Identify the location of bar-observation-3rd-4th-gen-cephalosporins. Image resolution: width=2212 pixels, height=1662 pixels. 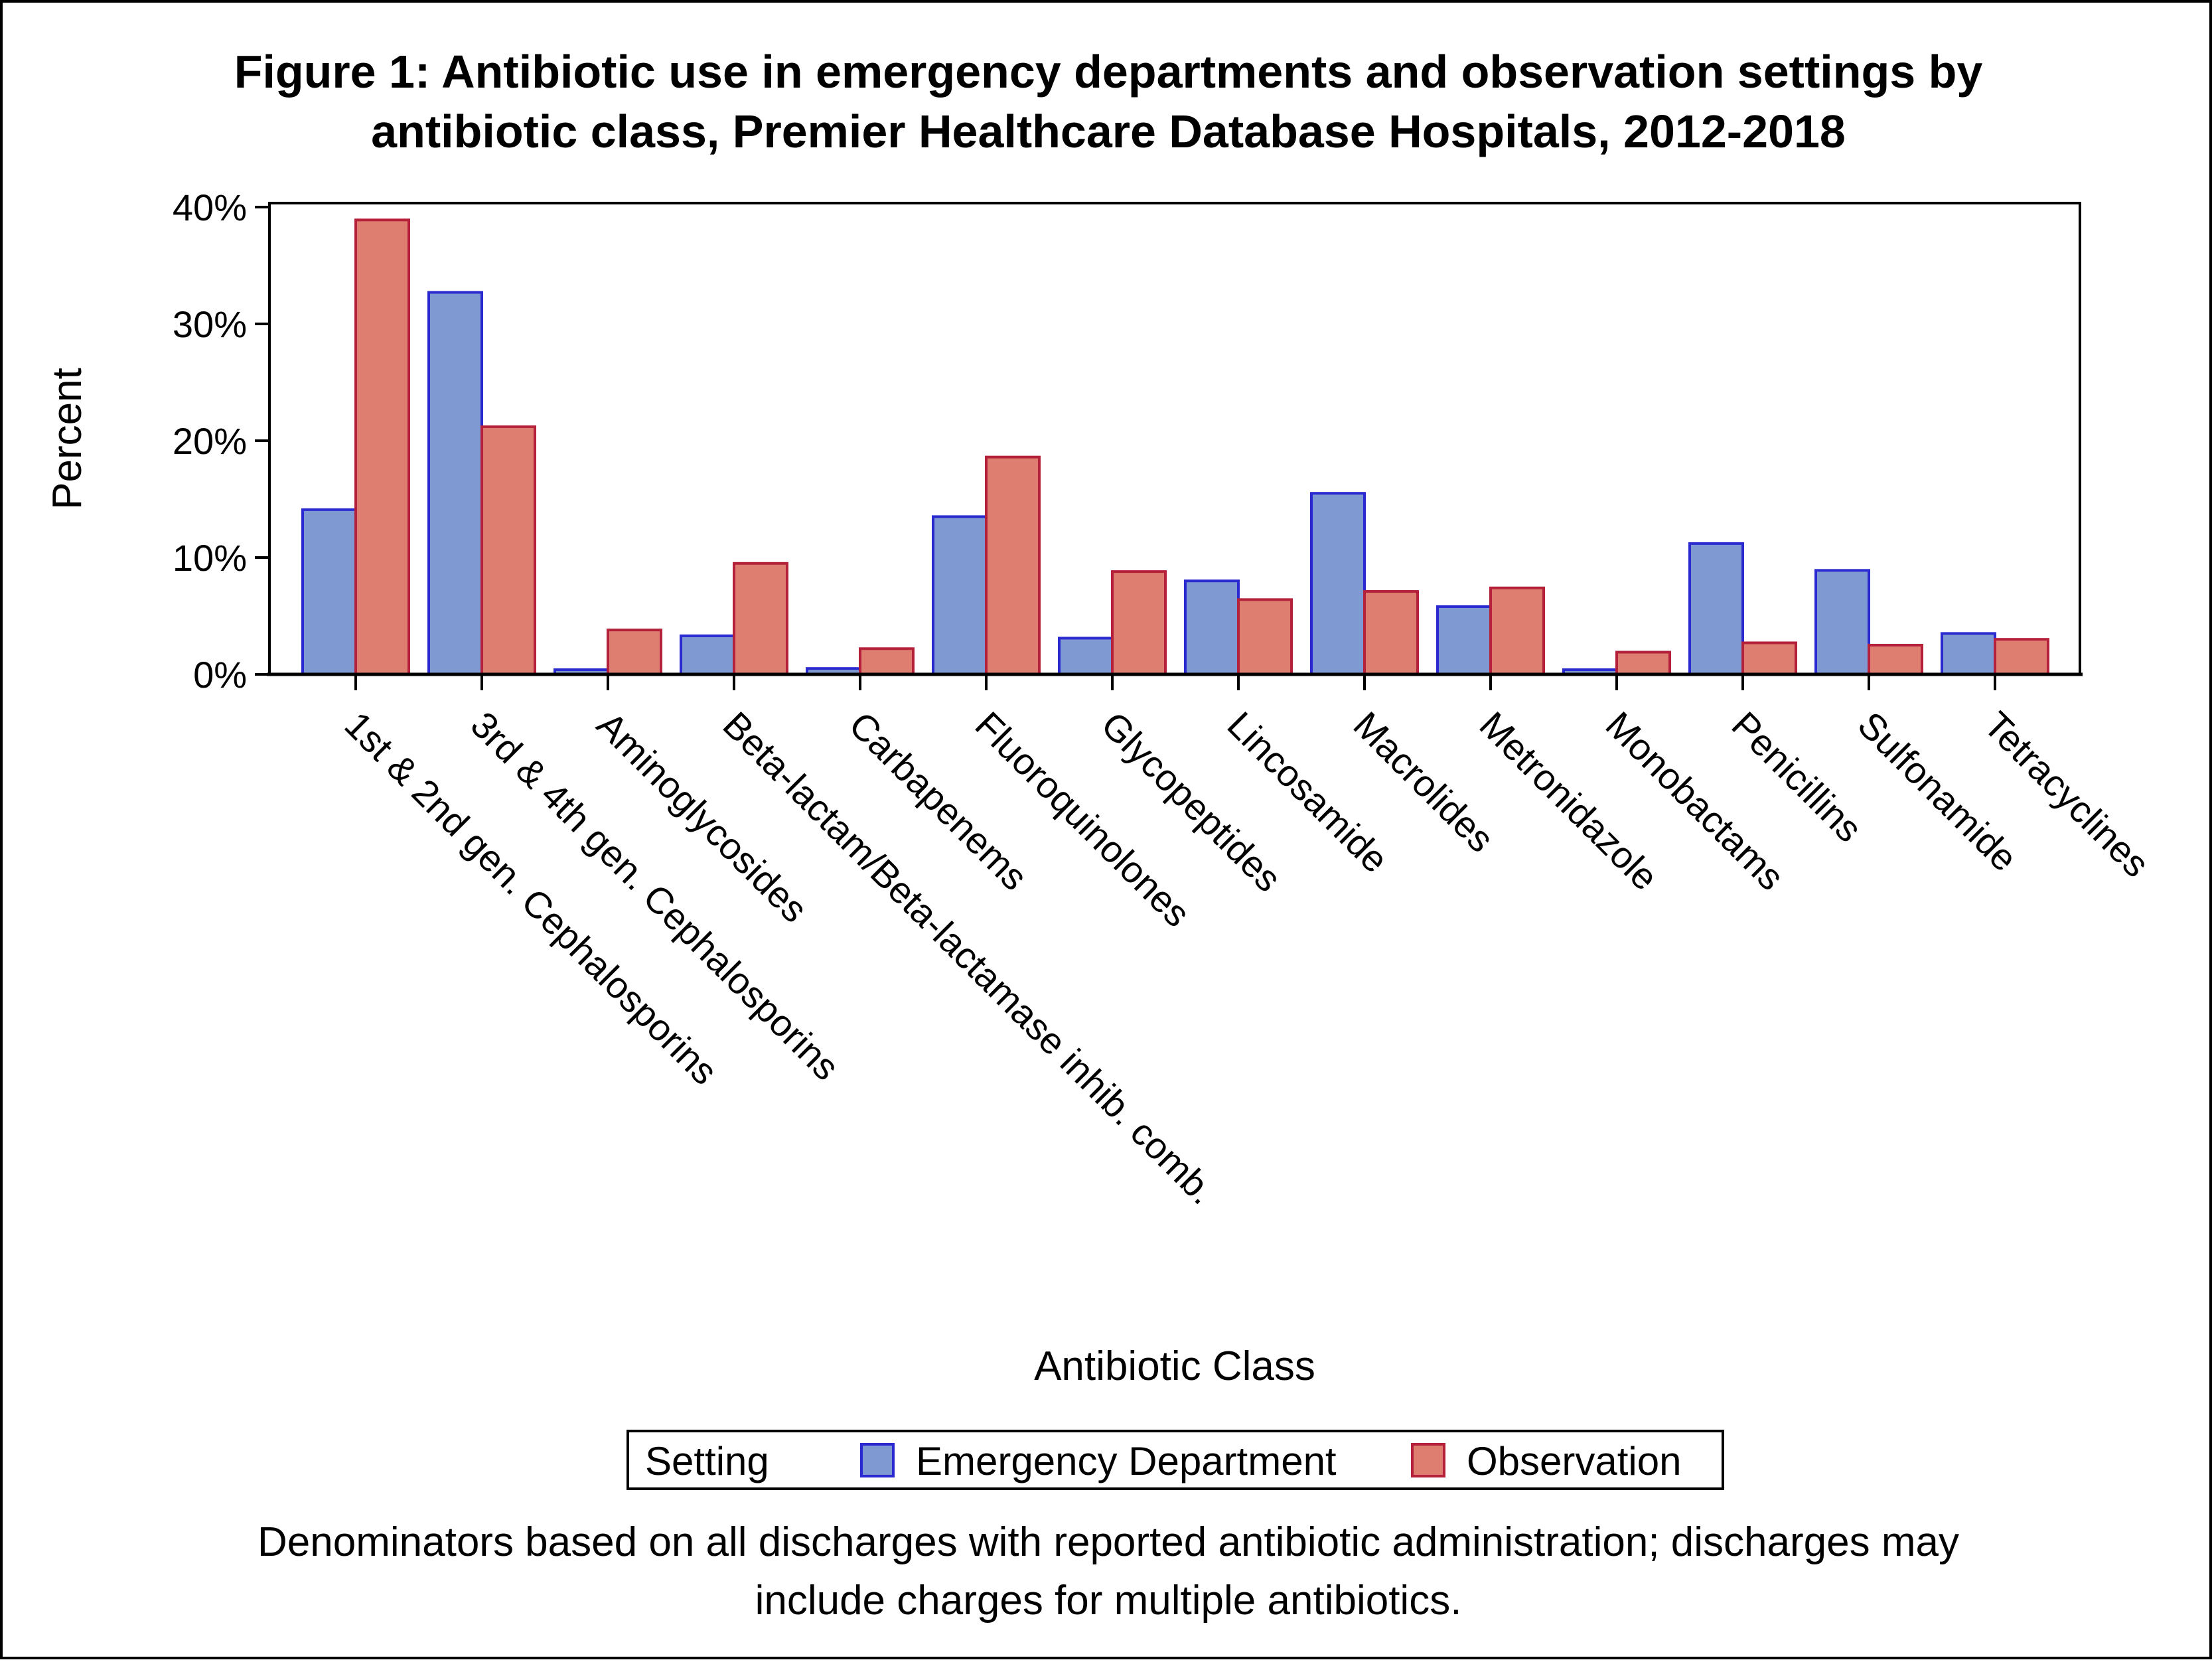
(508, 550).